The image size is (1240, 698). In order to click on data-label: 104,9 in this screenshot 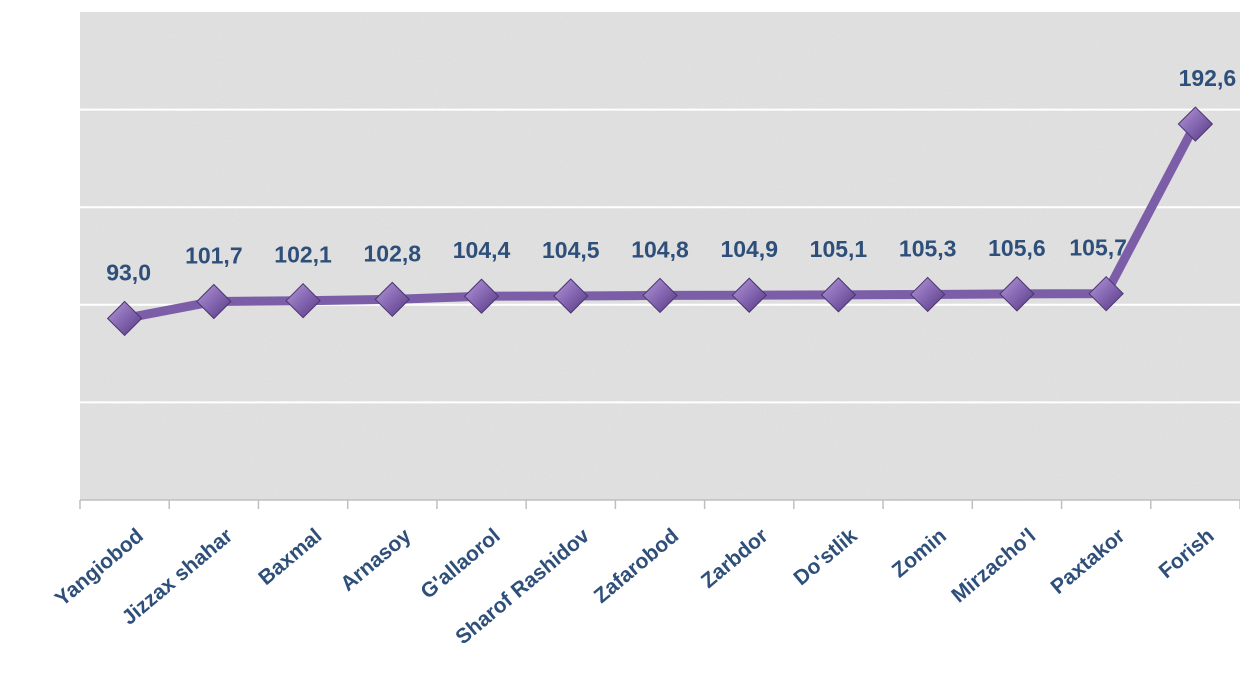, I will do `click(749, 249)`.